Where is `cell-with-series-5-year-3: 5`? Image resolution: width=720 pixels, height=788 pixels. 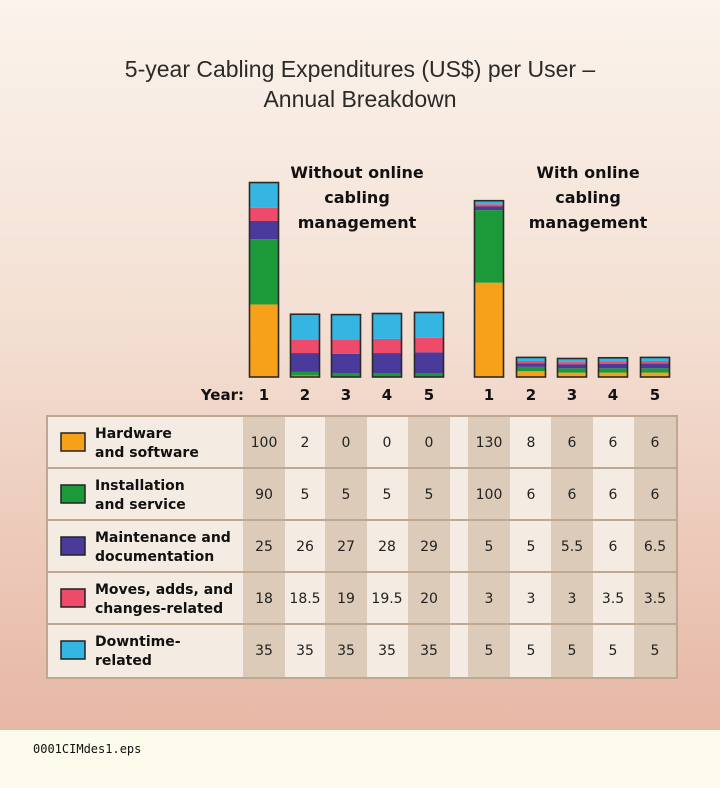
cell-with-series-5-year-3: 5 is located at coordinates (572, 651).